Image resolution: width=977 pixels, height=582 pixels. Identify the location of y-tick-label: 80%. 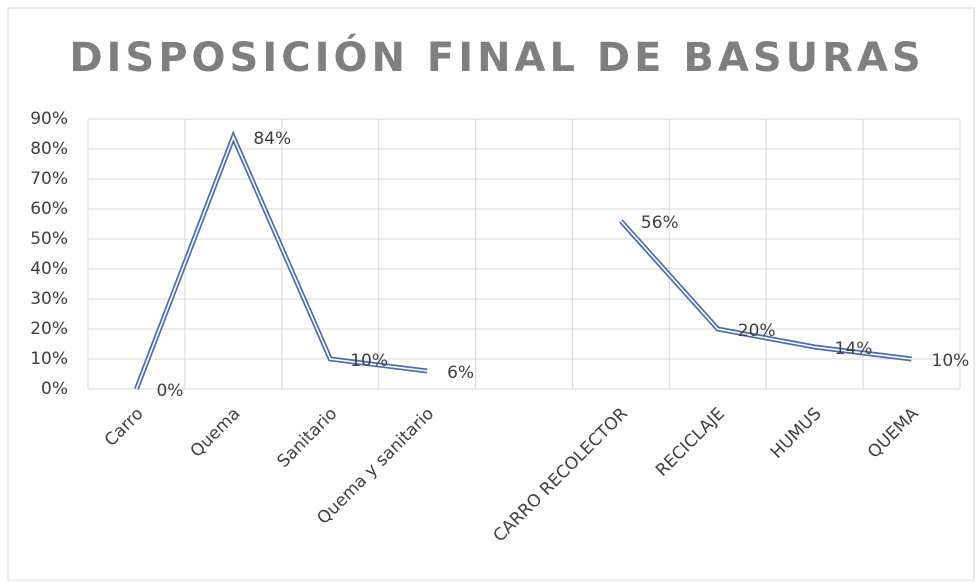
(49, 149).